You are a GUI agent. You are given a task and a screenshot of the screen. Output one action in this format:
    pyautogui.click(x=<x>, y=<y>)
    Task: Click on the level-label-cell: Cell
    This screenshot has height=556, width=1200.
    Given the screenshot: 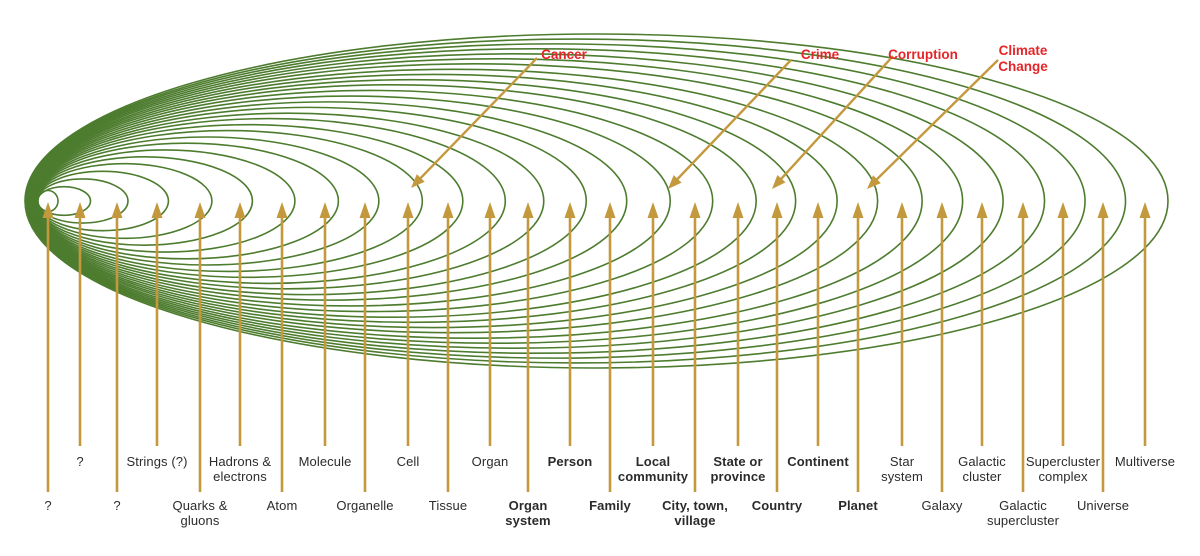 What is the action you would take?
    pyautogui.click(x=408, y=461)
    